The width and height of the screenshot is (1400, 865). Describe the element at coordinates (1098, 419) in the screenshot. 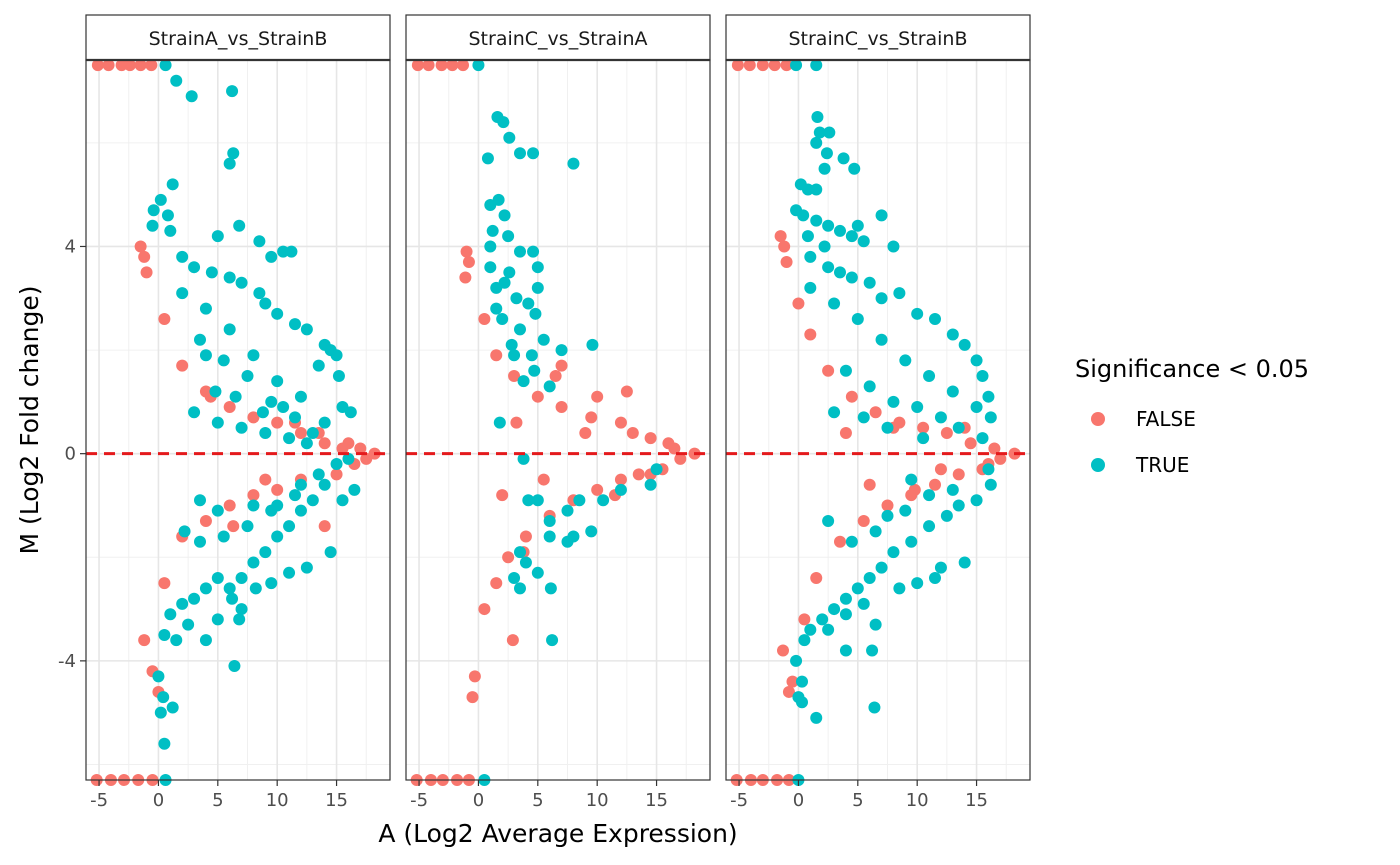

I see `legend-key-false` at that location.